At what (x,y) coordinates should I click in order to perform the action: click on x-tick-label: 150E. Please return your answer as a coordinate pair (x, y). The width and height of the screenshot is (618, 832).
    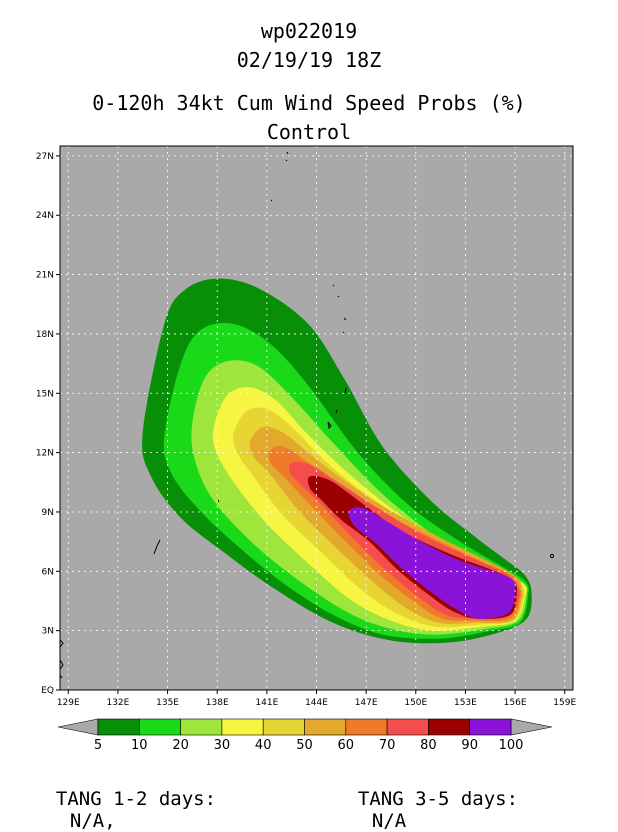
    Looking at the image, I should click on (415, 703).